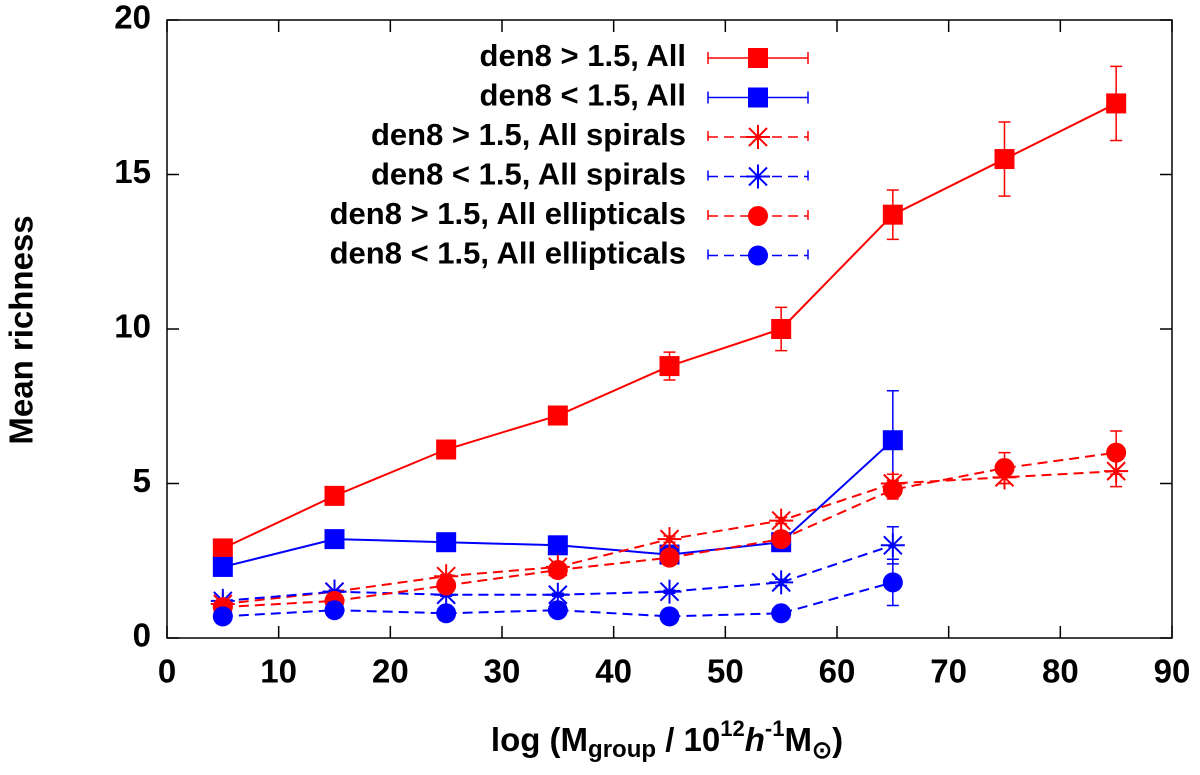 This screenshot has height=775, width=1200. I want to click on x-tick-label: 70, so click(948, 671).